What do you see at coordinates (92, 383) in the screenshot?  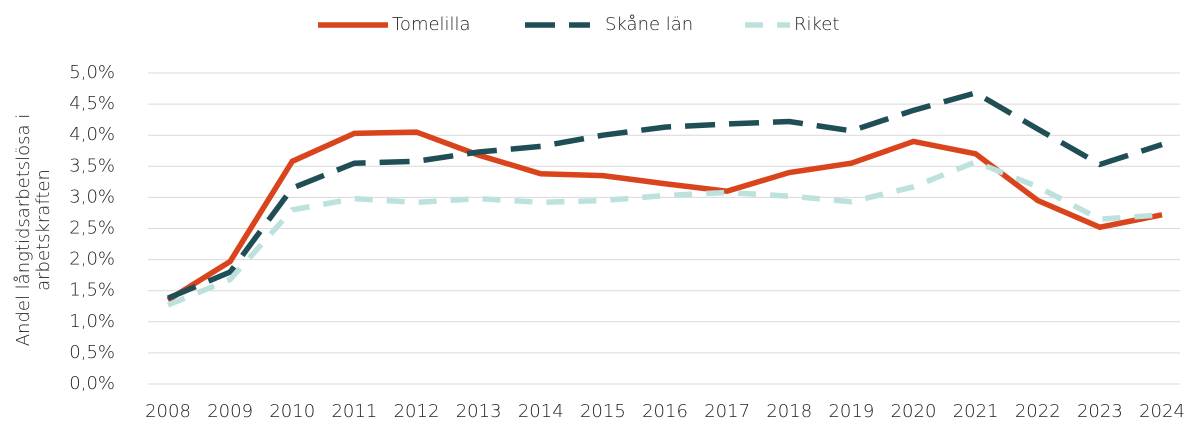 I see `y-tick-label: 0,0%` at bounding box center [92, 383].